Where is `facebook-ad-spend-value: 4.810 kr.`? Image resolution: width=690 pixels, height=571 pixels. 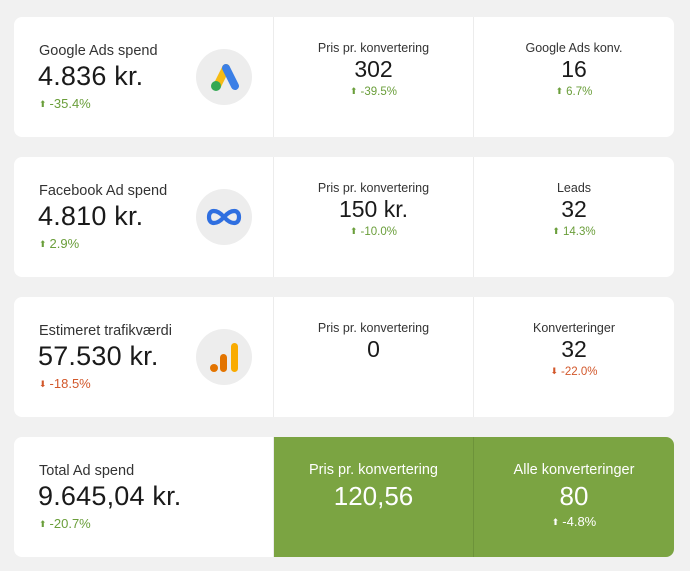
facebook-ad-spend-value: 4.810 kr. is located at coordinates (91, 216).